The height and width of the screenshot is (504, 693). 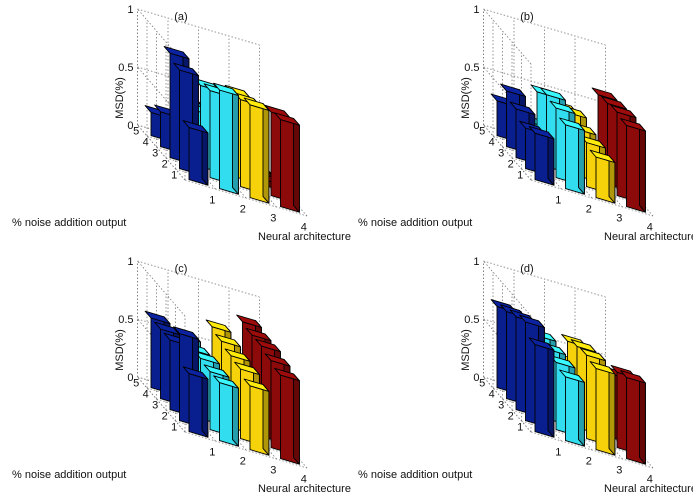 I want to click on chart-title: (d), so click(x=526, y=269).